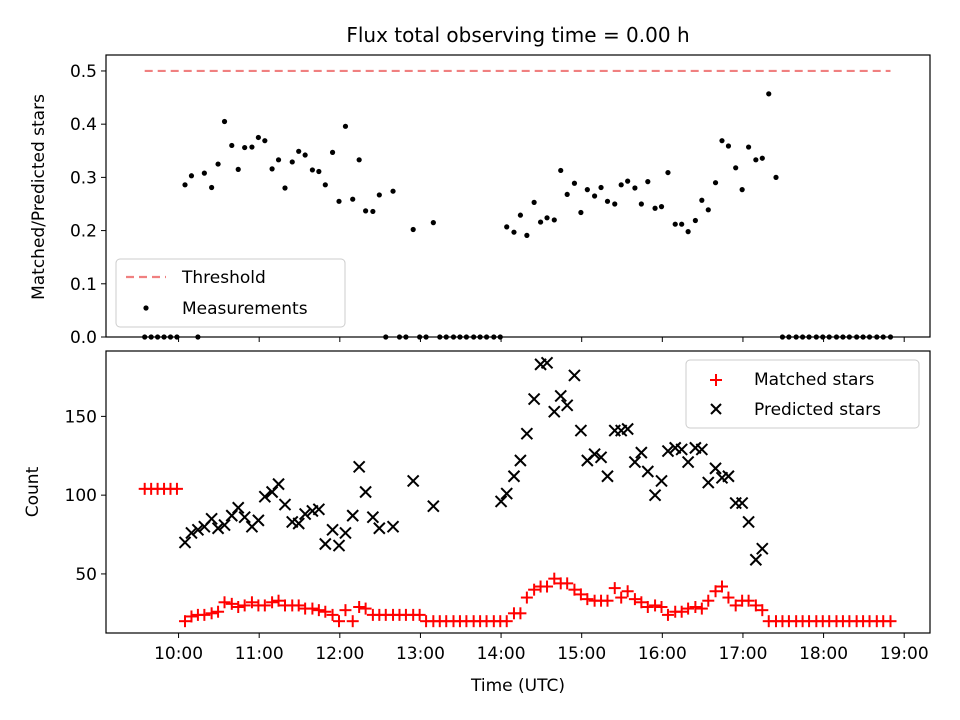  Describe the element at coordinates (83, 338) in the screenshot. I see `top-ytick-label: 0.0` at that location.